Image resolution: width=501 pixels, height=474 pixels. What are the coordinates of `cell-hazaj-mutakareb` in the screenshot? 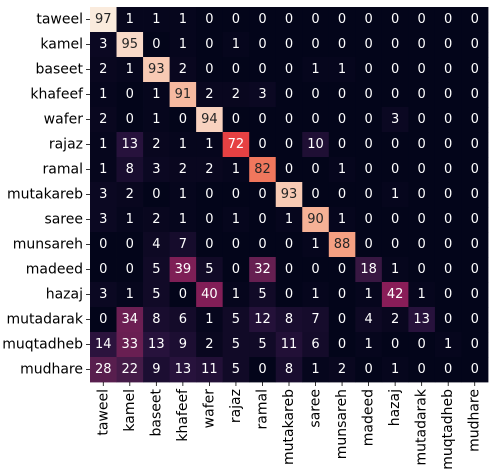 It's located at (289, 295).